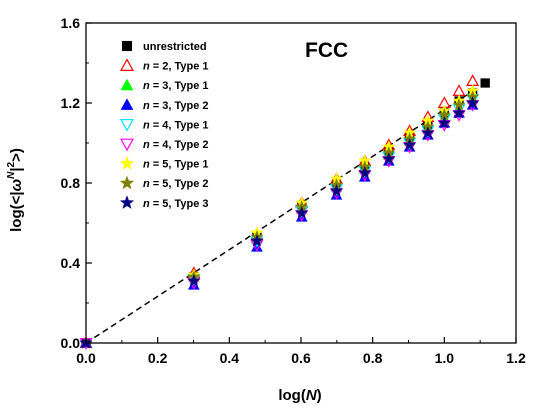  I want to click on legend-label: n = 5, Type 3, so click(176, 204).